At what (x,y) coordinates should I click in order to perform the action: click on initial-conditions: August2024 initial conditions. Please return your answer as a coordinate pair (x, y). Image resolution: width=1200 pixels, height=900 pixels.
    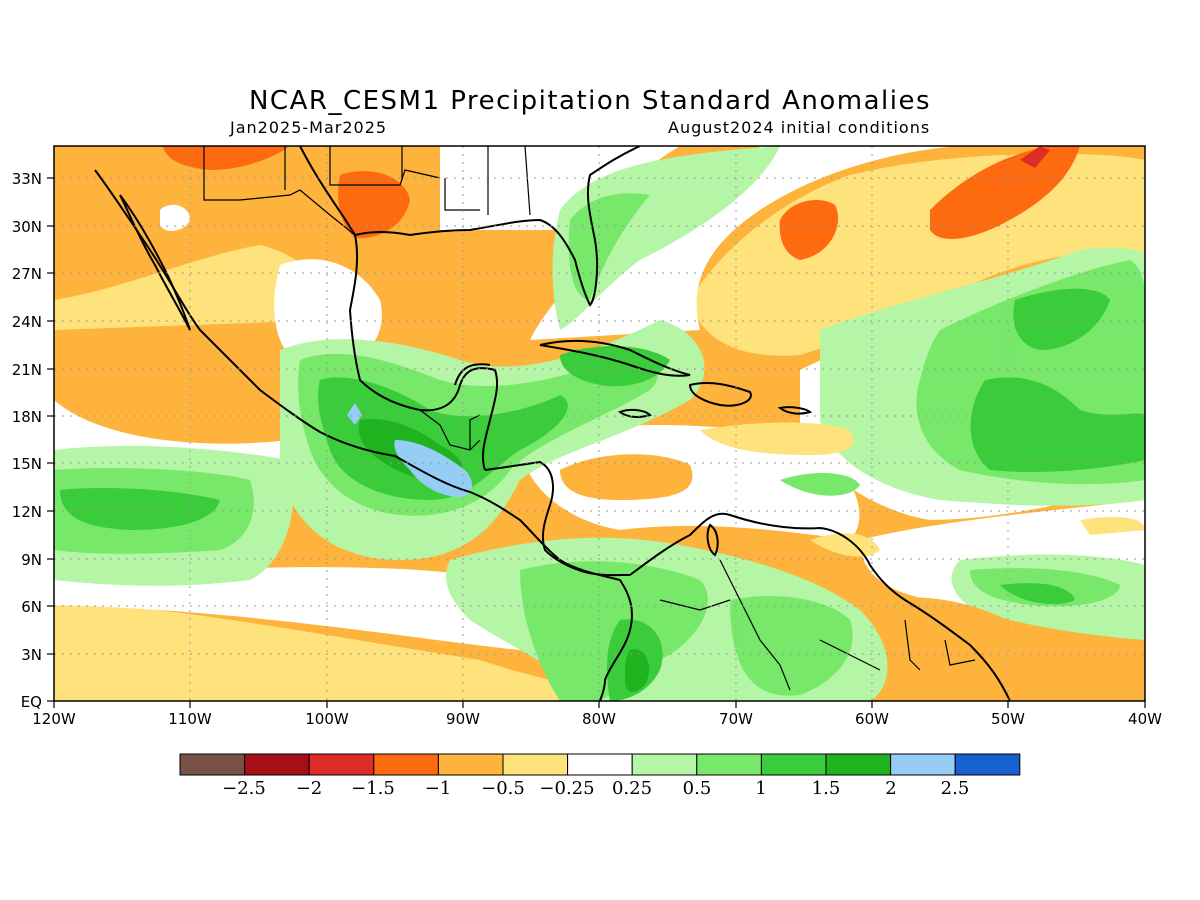
    Looking at the image, I should click on (799, 127).